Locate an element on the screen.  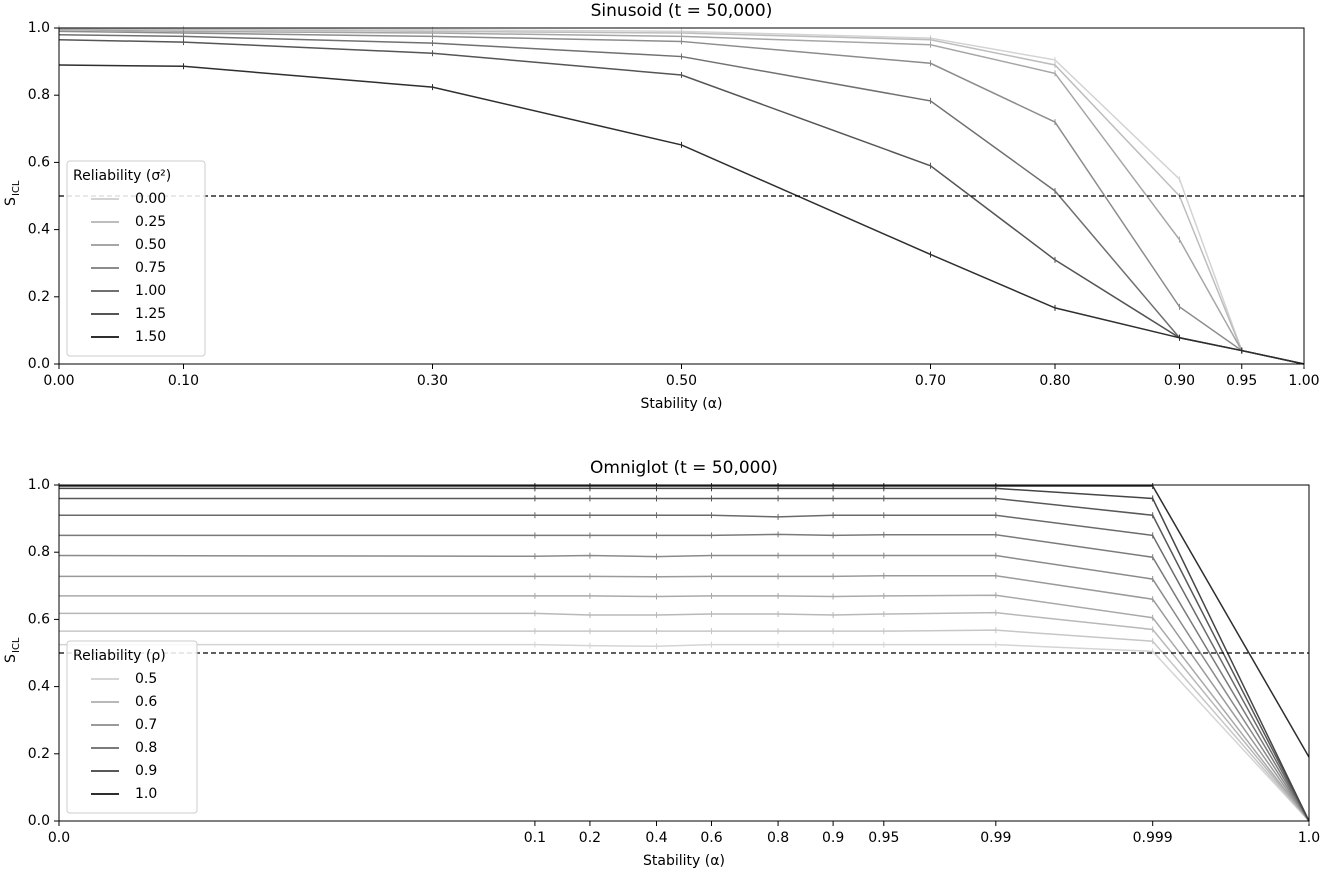
x-tick-label: 0.30 is located at coordinates (432, 381).